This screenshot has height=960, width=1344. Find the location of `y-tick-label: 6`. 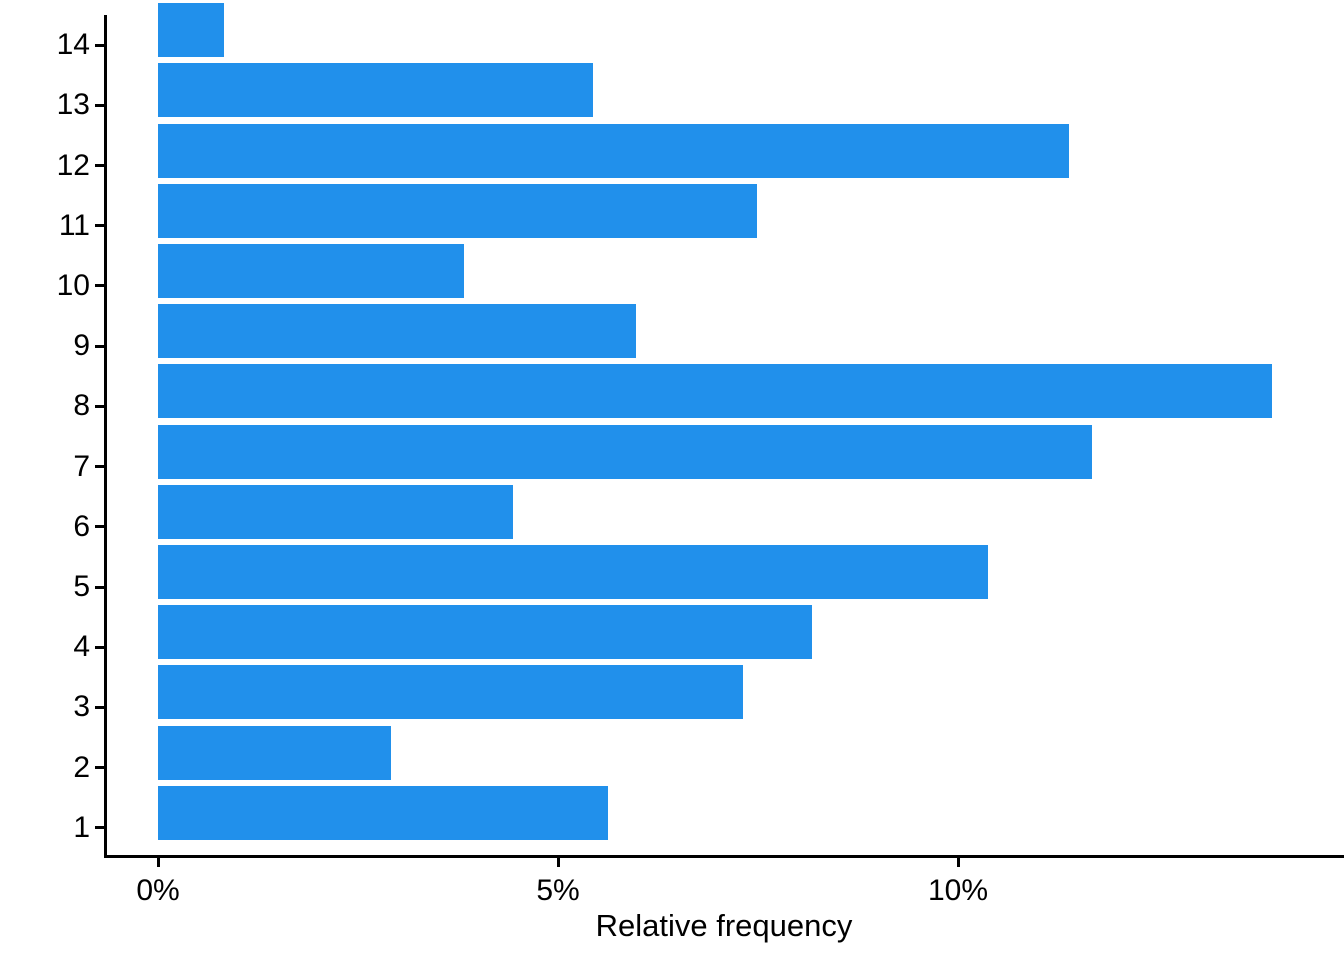

y-tick-label: 6 is located at coordinates (81, 526).